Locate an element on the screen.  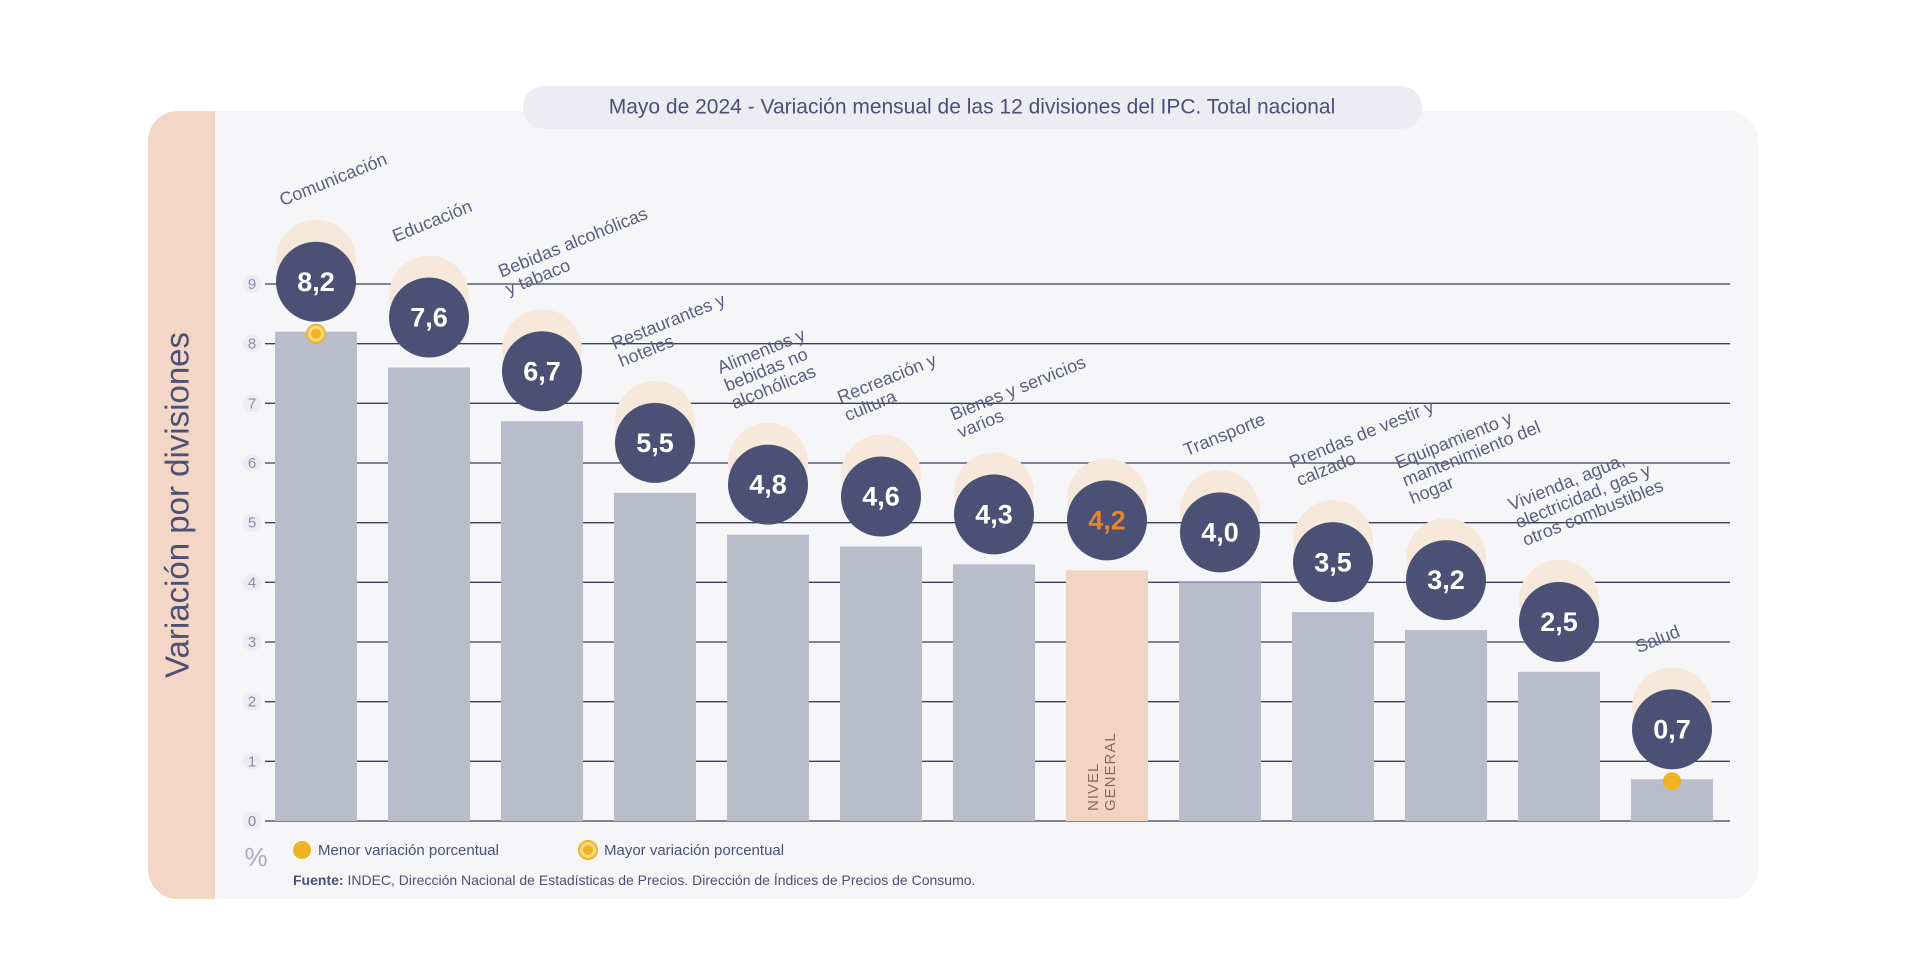
title-pill is located at coordinates (972, 107).